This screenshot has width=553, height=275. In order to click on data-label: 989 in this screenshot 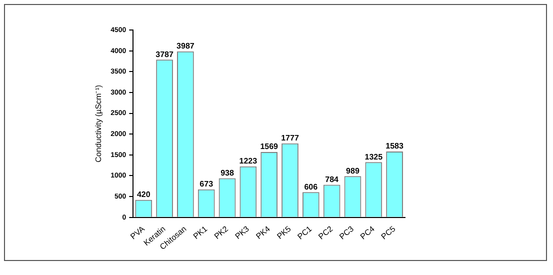, I will do `click(353, 171)`.